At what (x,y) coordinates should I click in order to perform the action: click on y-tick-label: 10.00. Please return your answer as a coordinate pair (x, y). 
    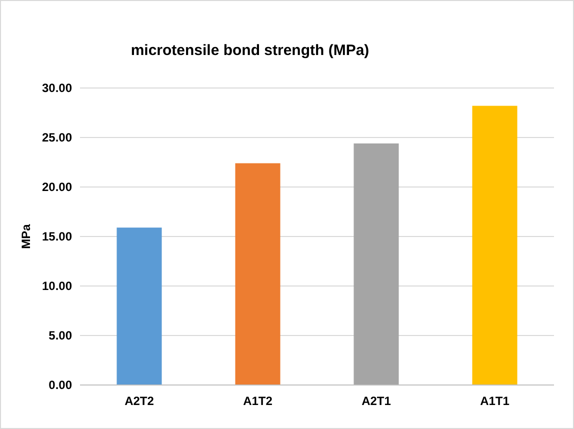
    Looking at the image, I should click on (57, 286).